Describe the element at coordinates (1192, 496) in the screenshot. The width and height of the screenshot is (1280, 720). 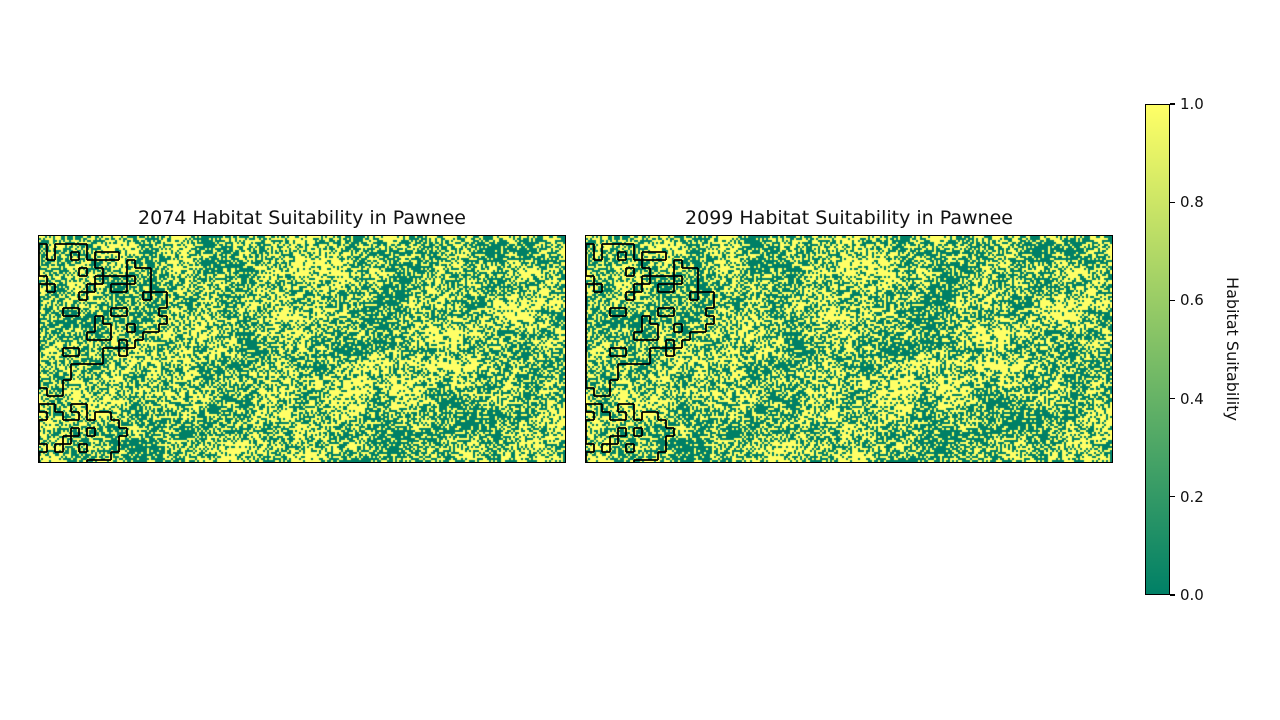
I see `colorbar-tick-label: 0.2` at that location.